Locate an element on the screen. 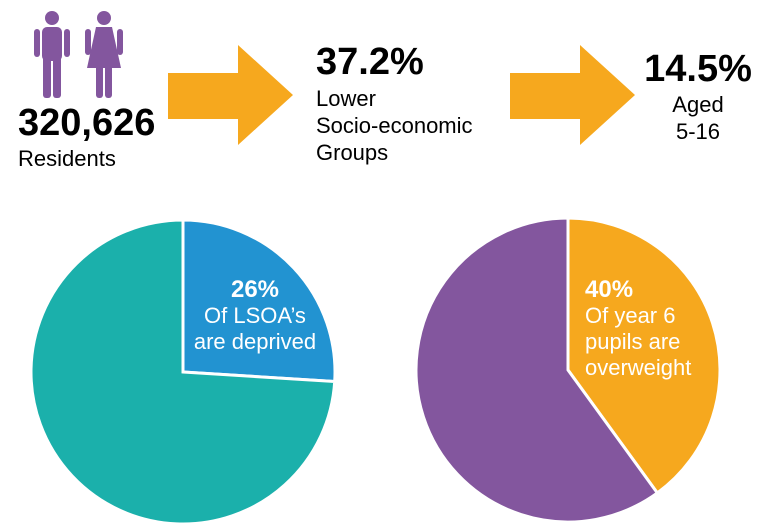  pie2-label-line1: Of year 6 is located at coordinates (630, 315).